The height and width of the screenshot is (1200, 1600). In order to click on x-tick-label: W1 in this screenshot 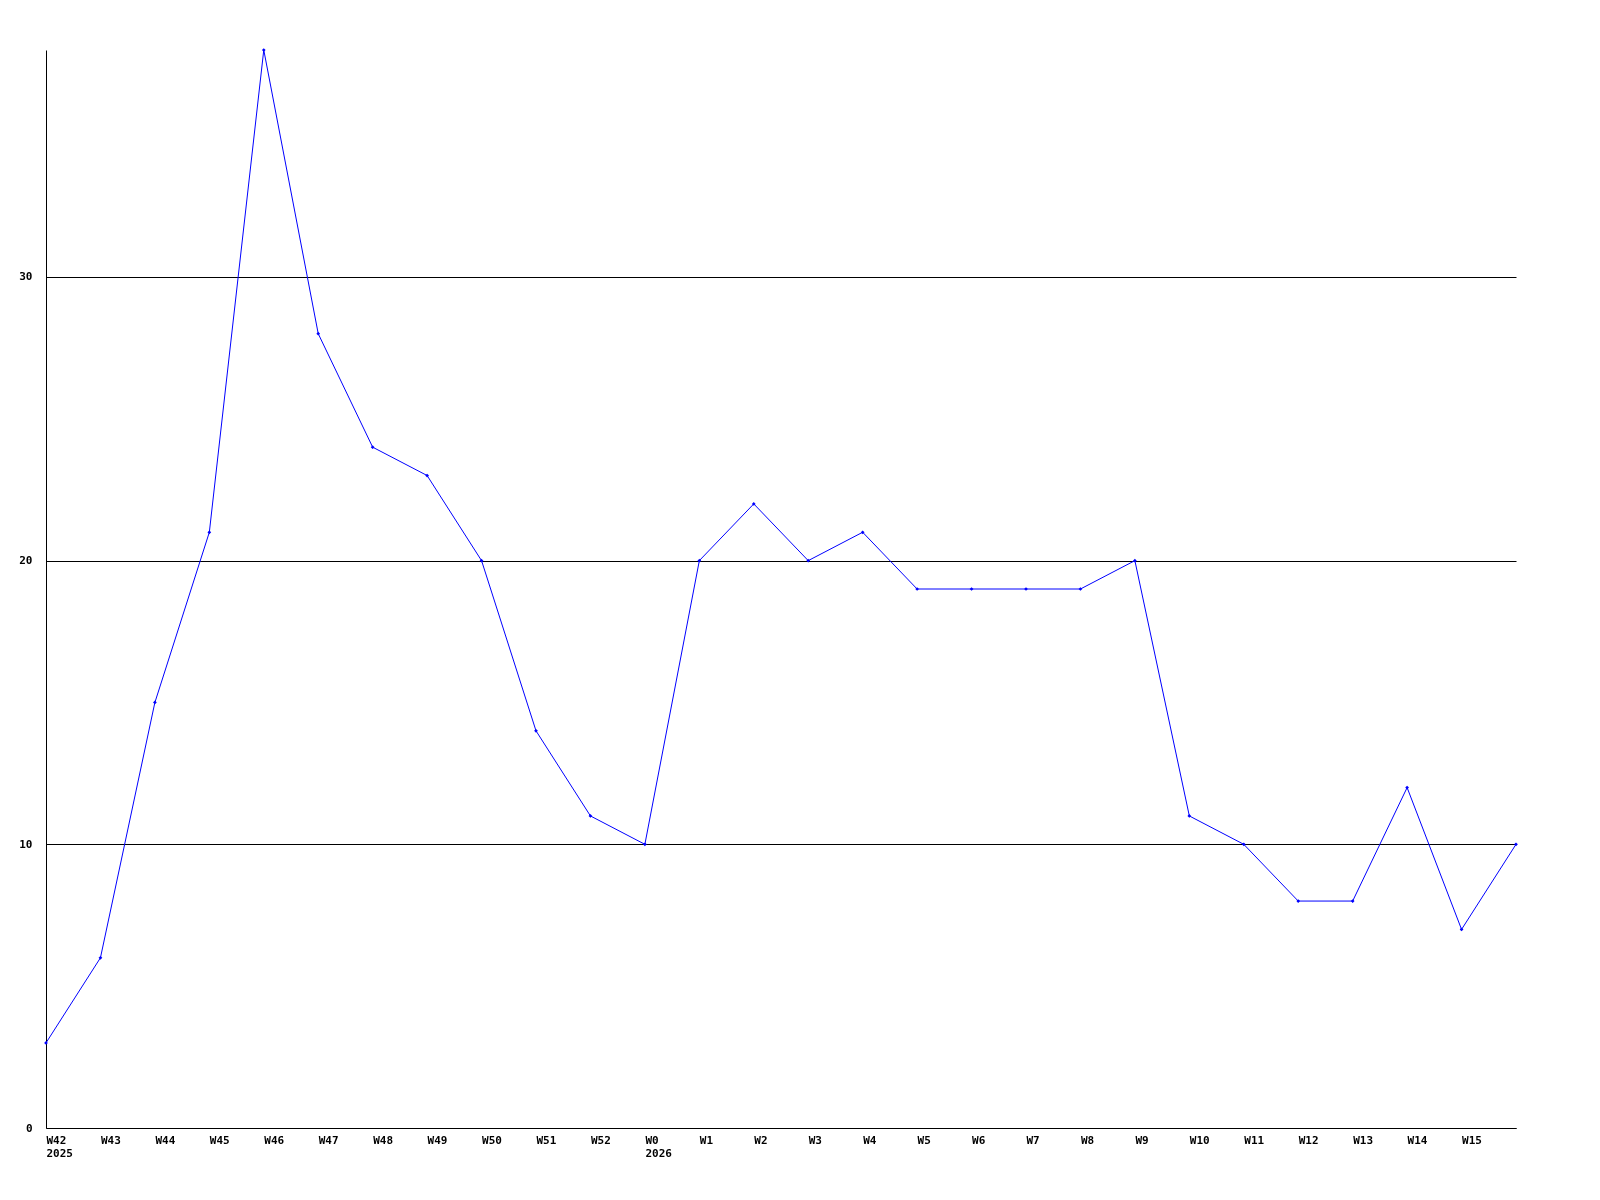, I will do `click(706, 1140)`.